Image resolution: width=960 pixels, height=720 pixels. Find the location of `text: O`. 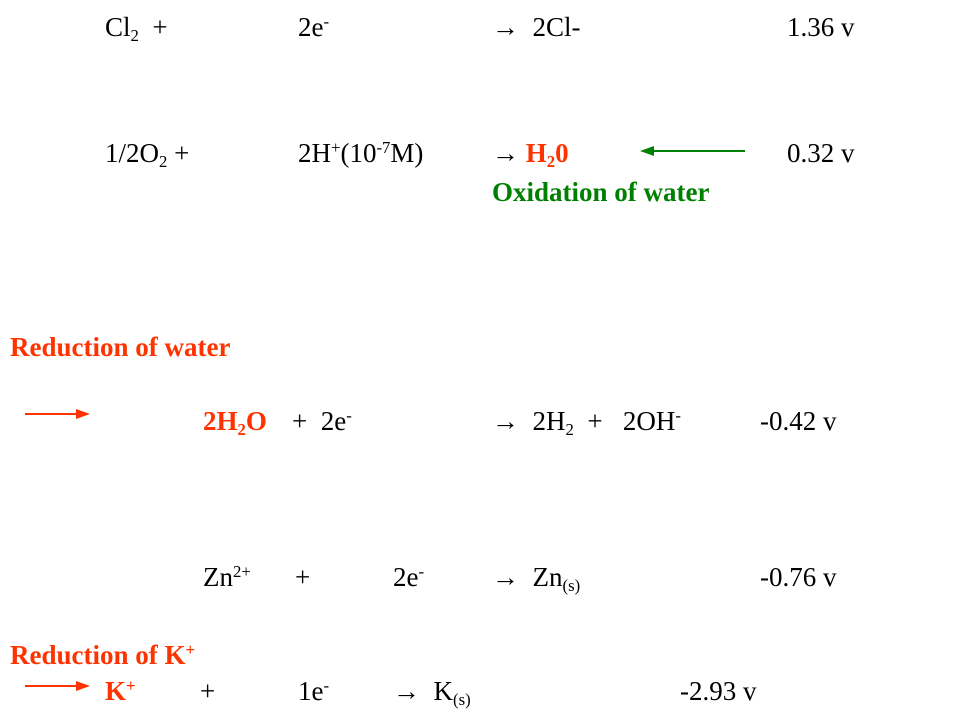

text: O is located at coordinates (256, 421).